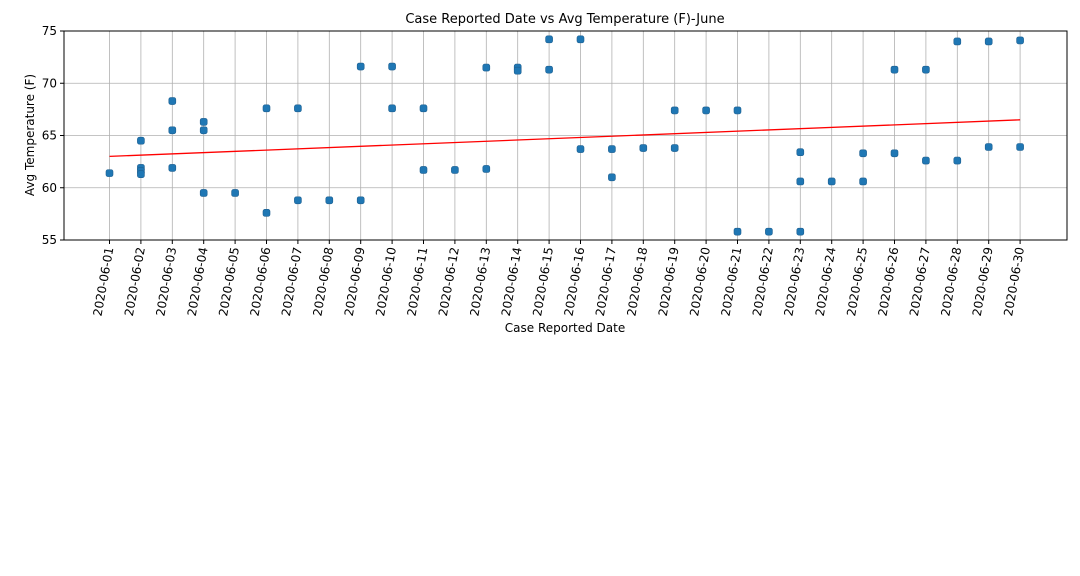 This screenshot has height=576, width=1080. I want to click on x-tick-label: 2020-06-30, so click(1014, 281).